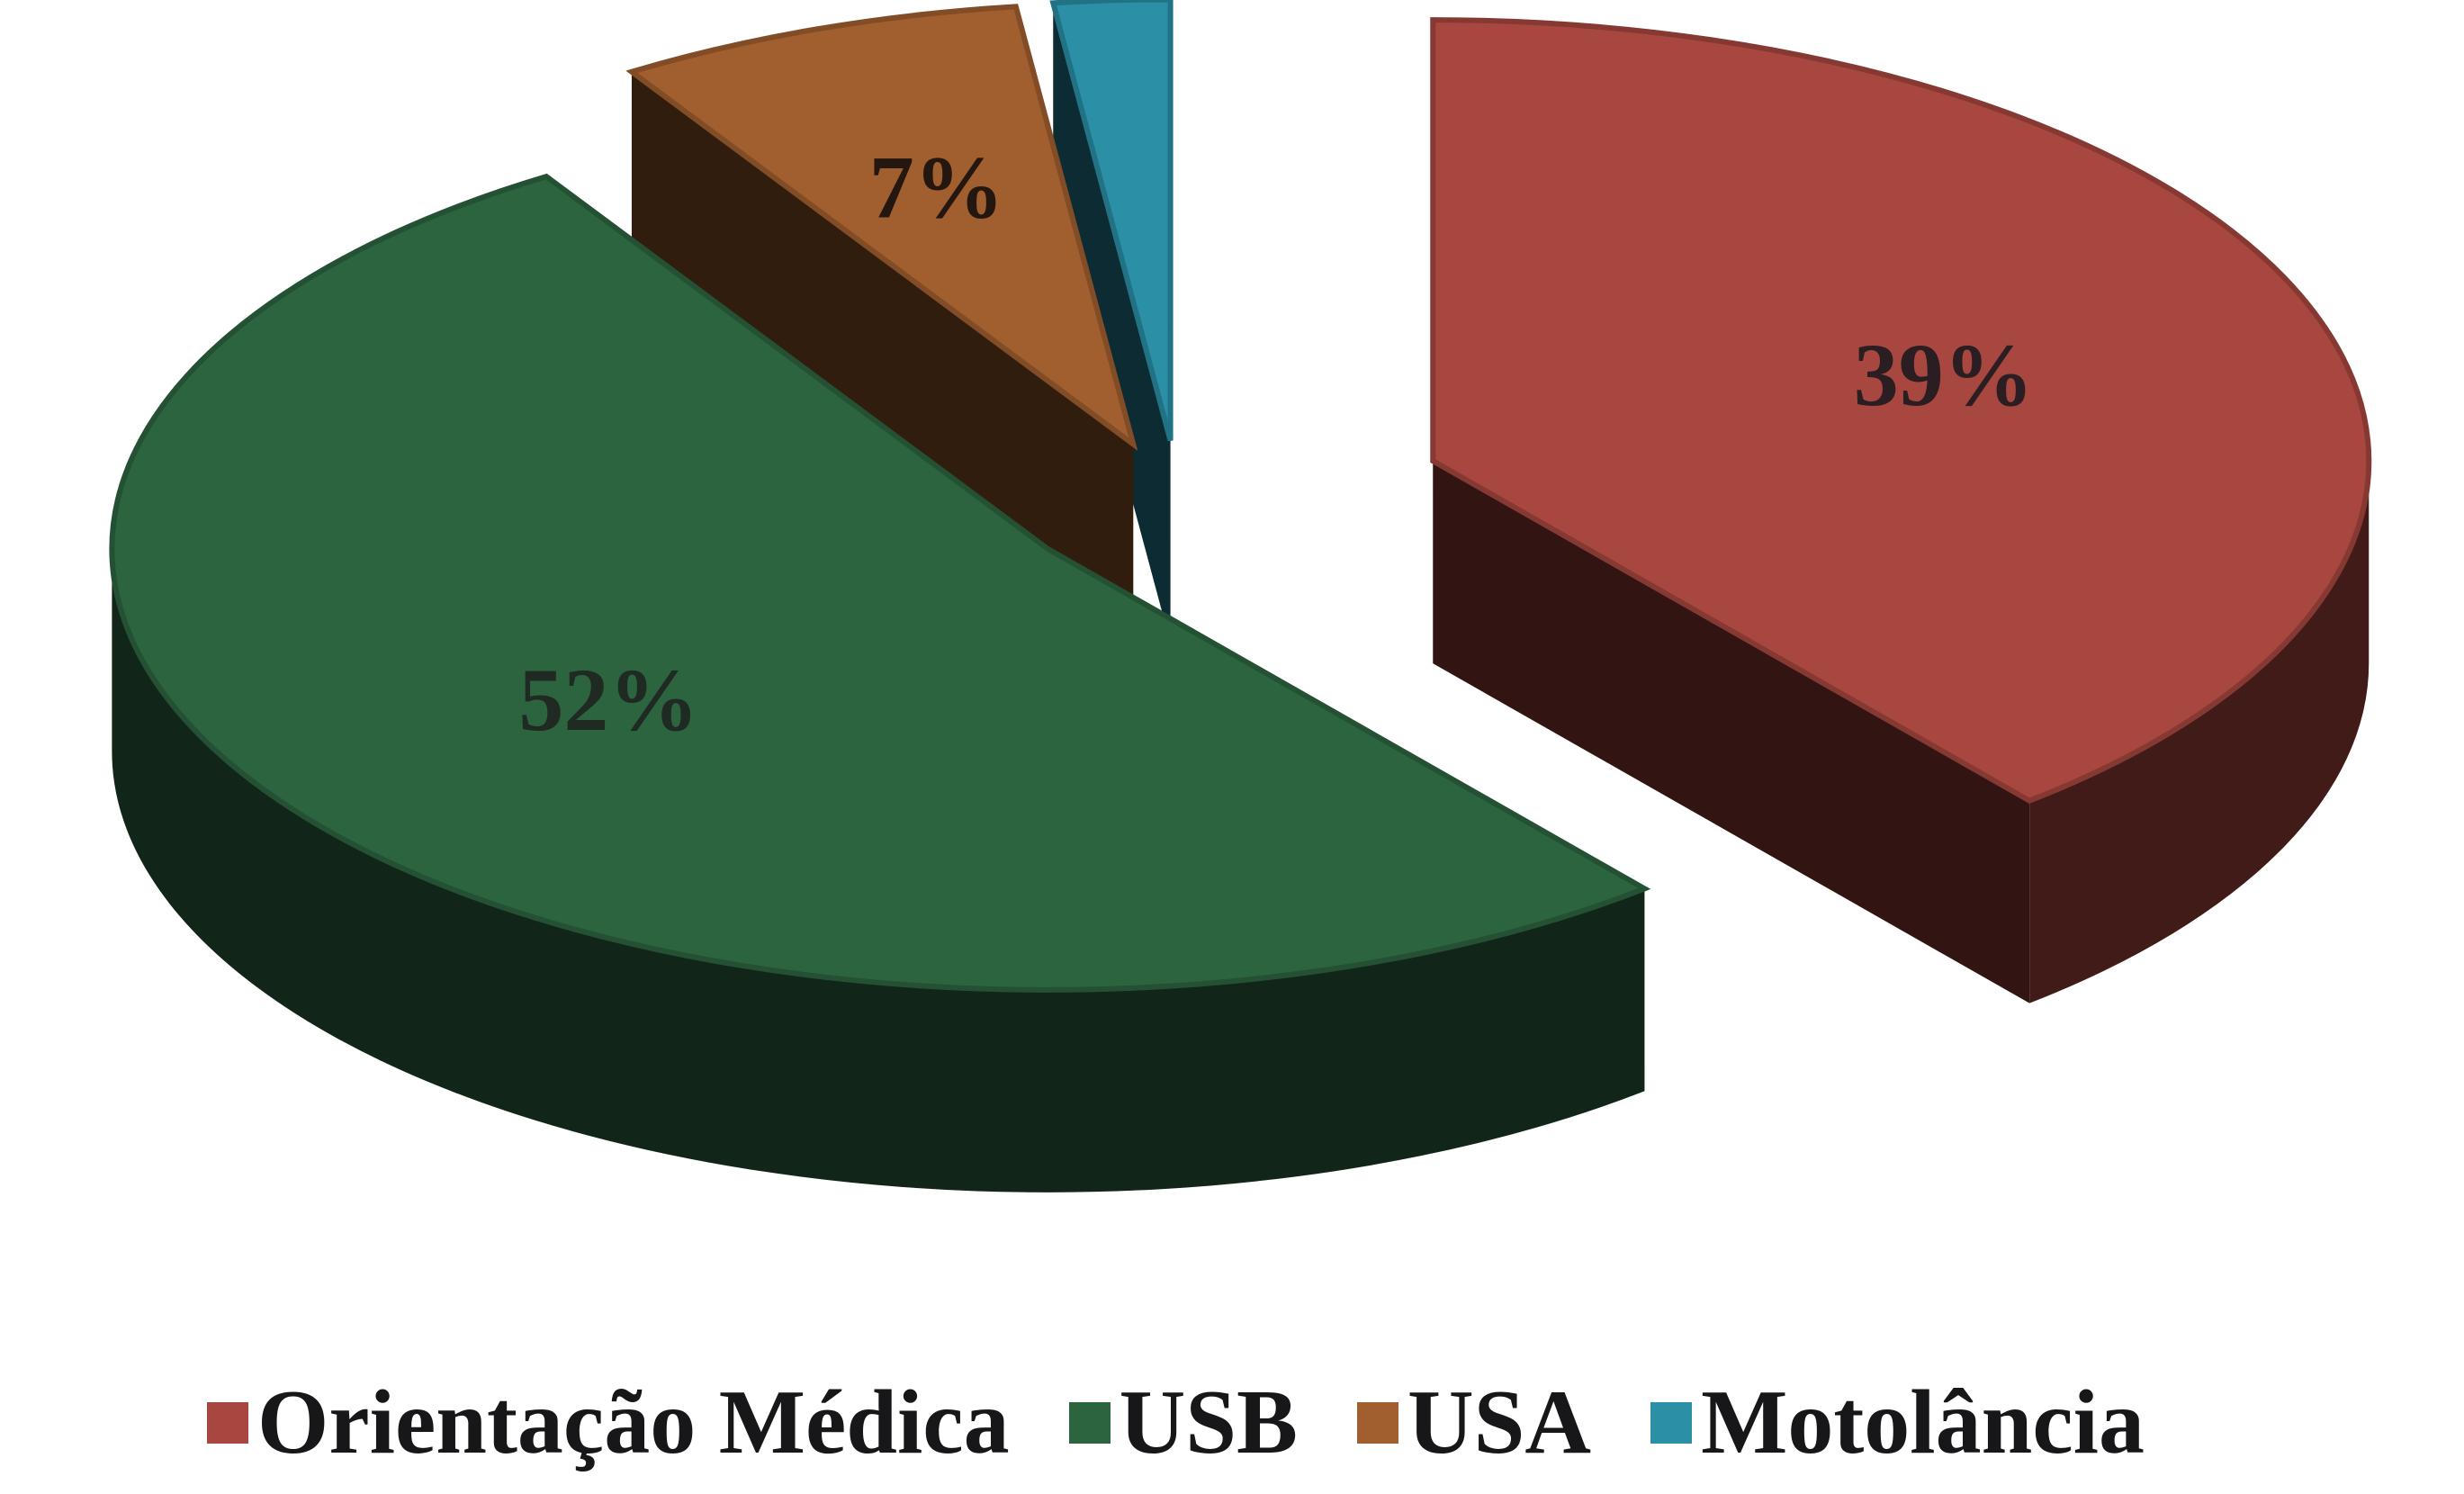  I want to click on legend-label-orientacao-medica: Orientação Médica, so click(633, 1423).